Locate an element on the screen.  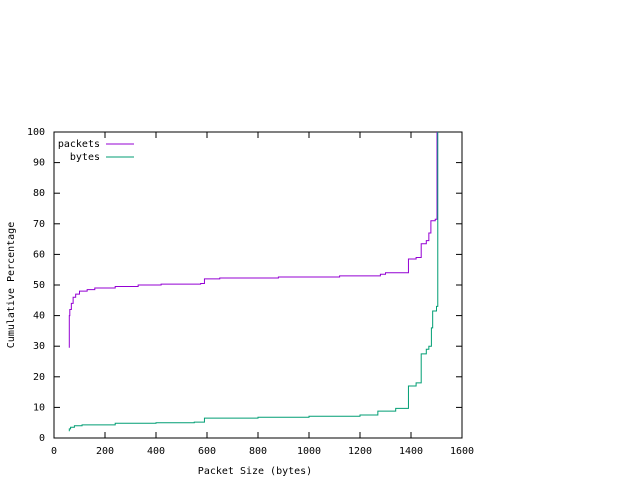
y-tick-label: 70 is located at coordinates (39, 224).